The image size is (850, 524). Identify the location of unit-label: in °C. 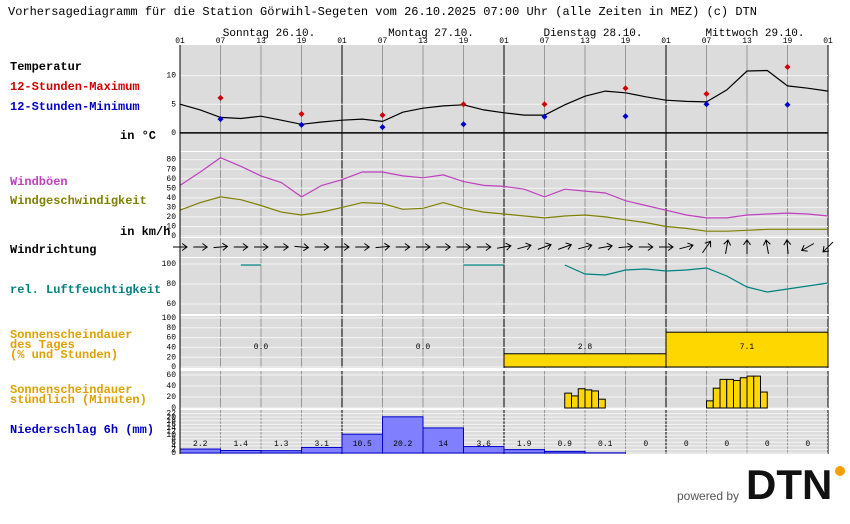
(138, 136).